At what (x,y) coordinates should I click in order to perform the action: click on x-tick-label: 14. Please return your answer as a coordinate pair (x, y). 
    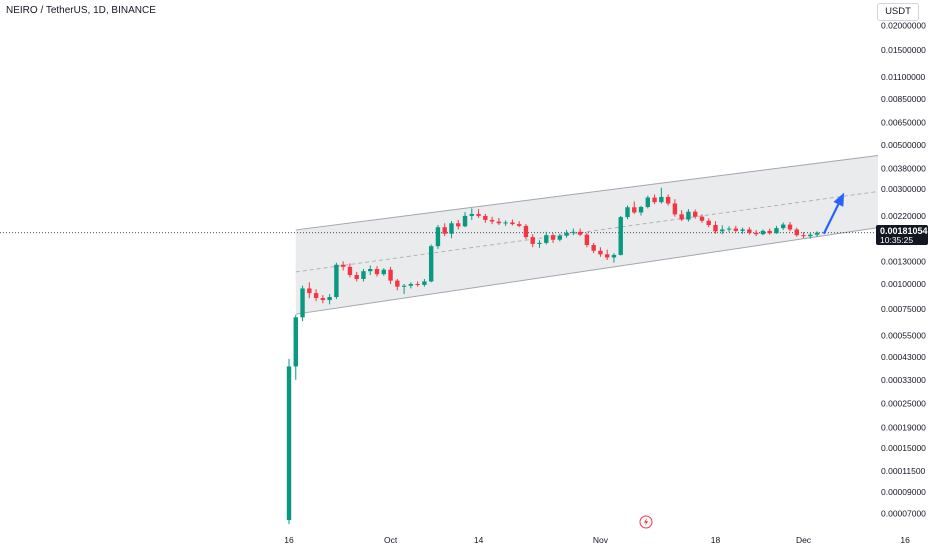
    Looking at the image, I should click on (479, 540).